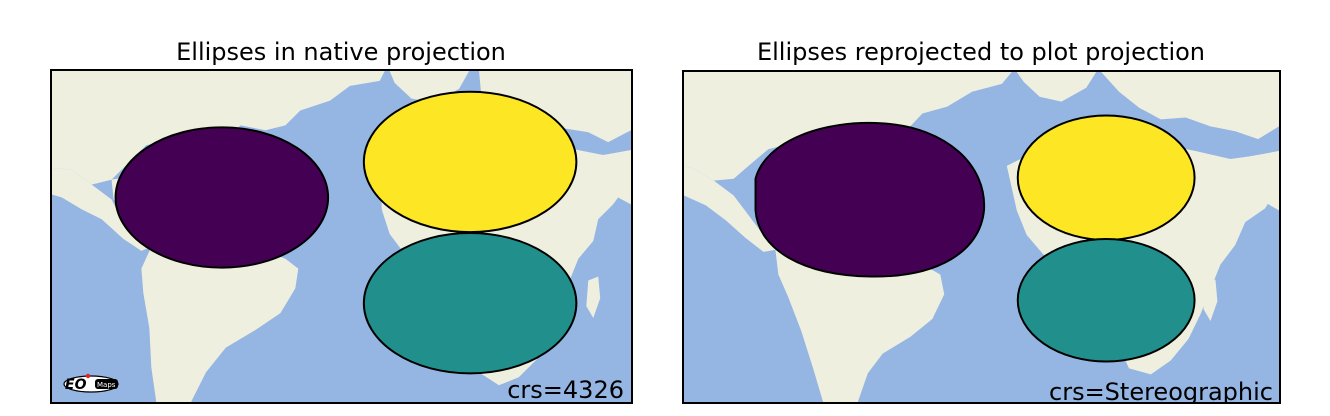  Describe the element at coordinates (470, 162) in the screenshot. I see `left-ellipse-yellow` at that location.